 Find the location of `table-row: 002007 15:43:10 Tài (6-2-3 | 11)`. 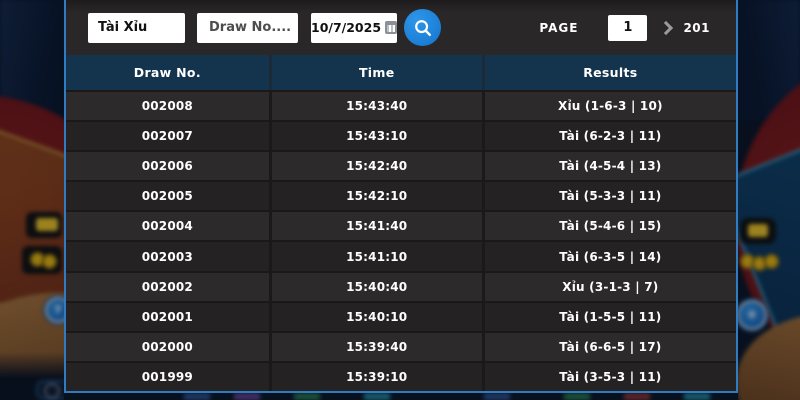

table-row: 002007 15:43:10 Tài (6-2-3 | 11) is located at coordinates (401, 135).